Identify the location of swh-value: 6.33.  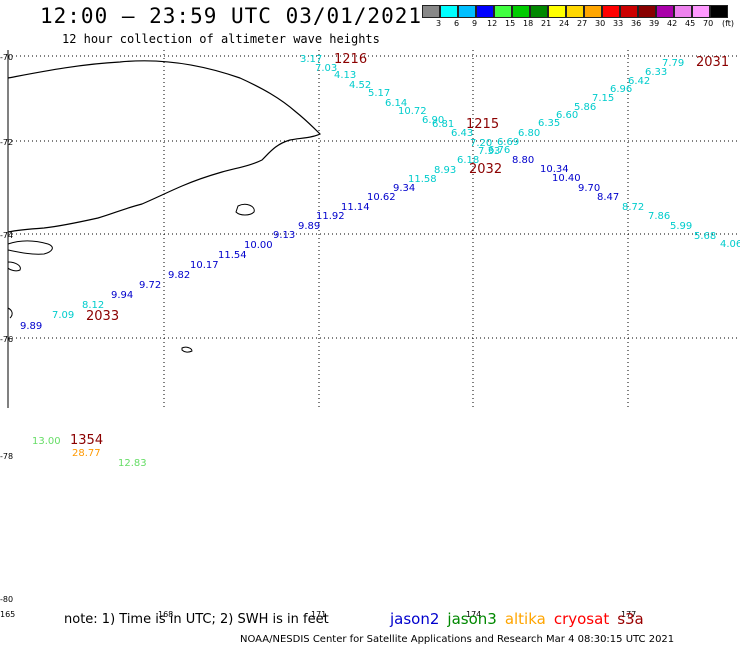
(656, 72).